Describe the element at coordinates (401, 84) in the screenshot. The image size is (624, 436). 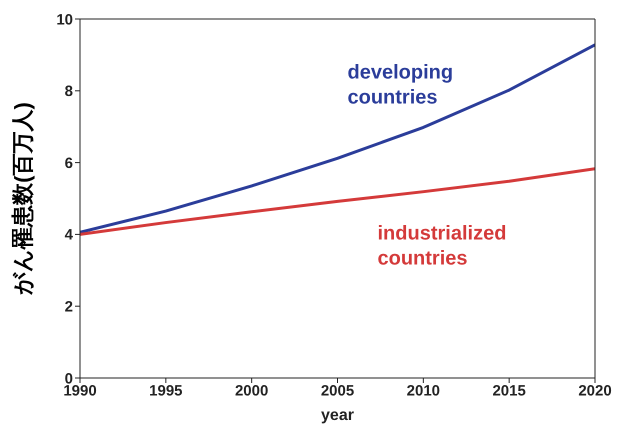
I see `series-label: developing countries` at that location.